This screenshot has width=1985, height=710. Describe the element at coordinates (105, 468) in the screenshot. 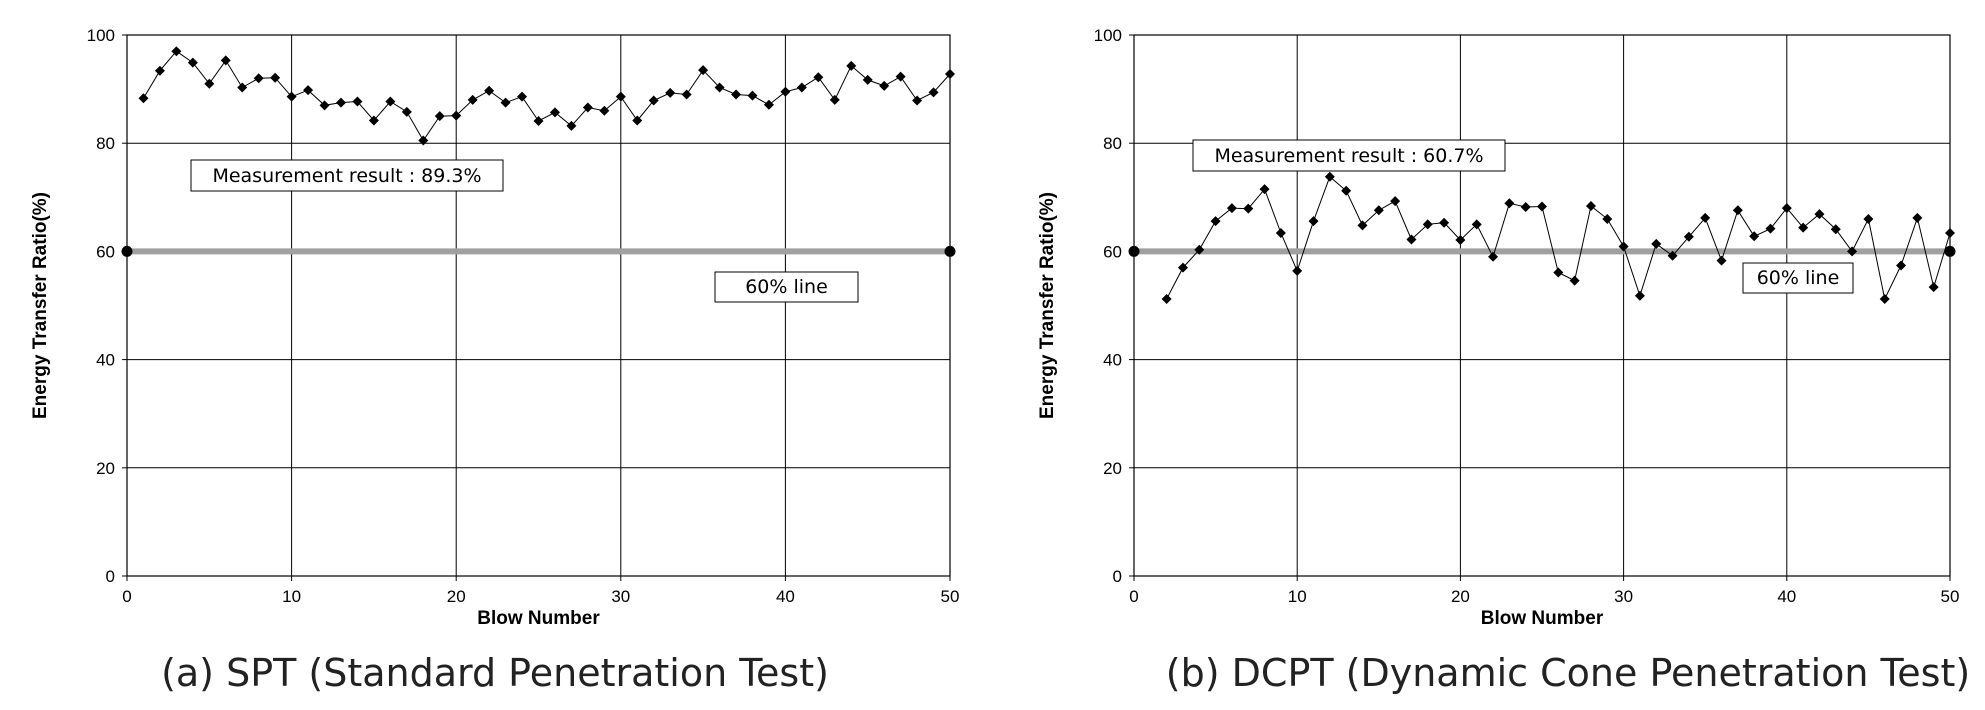

I see `chart-a-ytick-label-20: 20` at that location.